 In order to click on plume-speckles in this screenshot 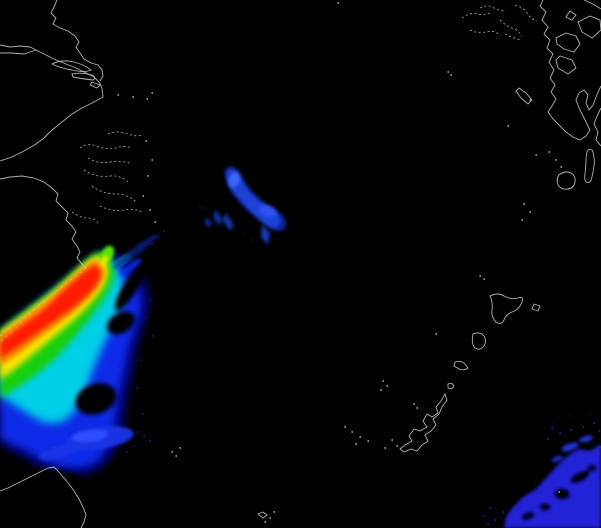, I will do `click(146, 341)`.